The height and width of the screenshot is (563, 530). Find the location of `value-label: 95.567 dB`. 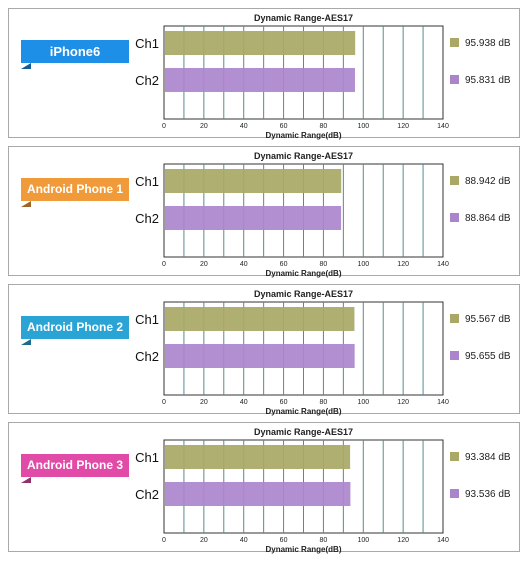

value-label: 95.567 dB is located at coordinates (488, 319).